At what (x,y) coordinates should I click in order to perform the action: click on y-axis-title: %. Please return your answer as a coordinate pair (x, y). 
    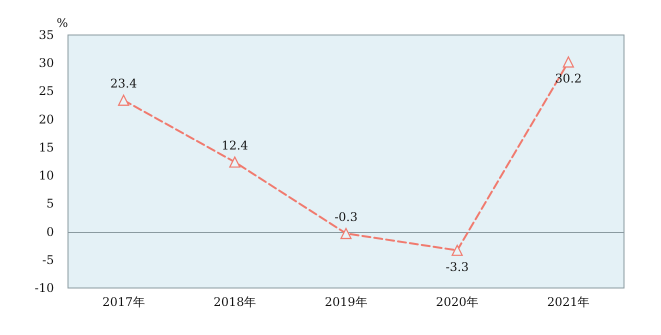
    Looking at the image, I should click on (62, 23).